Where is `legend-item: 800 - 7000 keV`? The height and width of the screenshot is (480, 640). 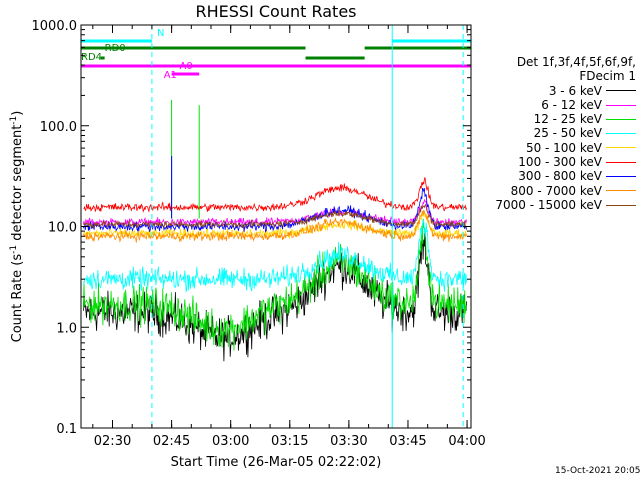 legend-item: 800 - 7000 keV is located at coordinates (562, 191).